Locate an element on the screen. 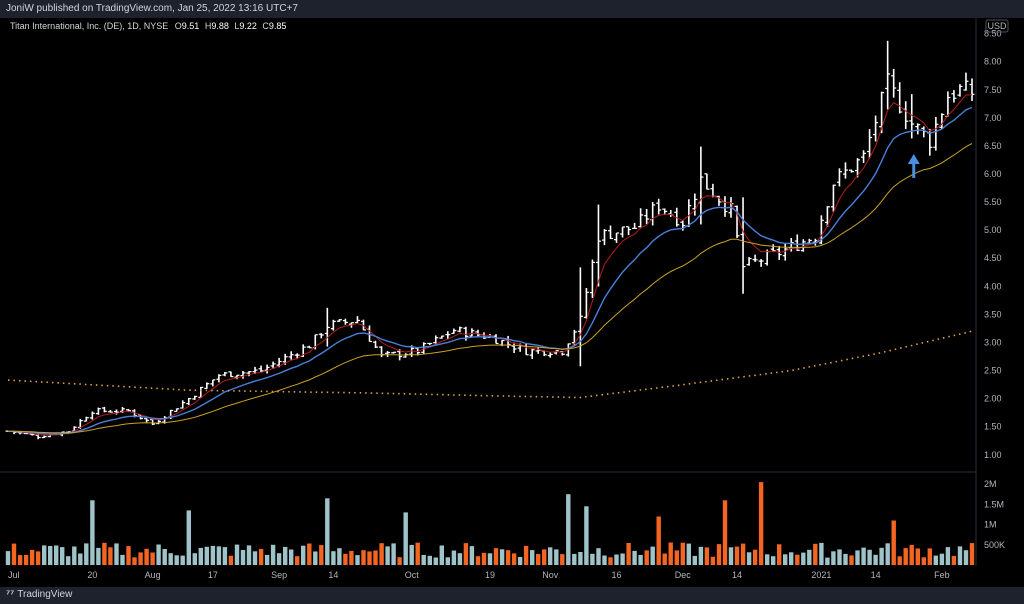 The image size is (1024, 604). tradingview-logo: ⁷⁷ TradingView is located at coordinates (39, 594).